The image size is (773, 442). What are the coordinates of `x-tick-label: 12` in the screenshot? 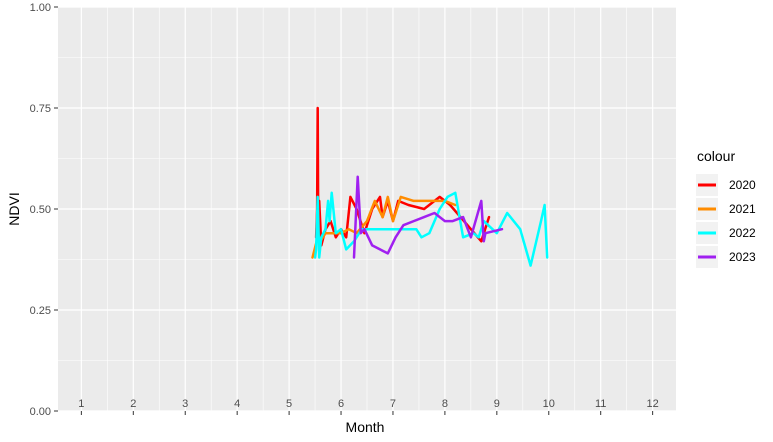 It's located at (653, 404).